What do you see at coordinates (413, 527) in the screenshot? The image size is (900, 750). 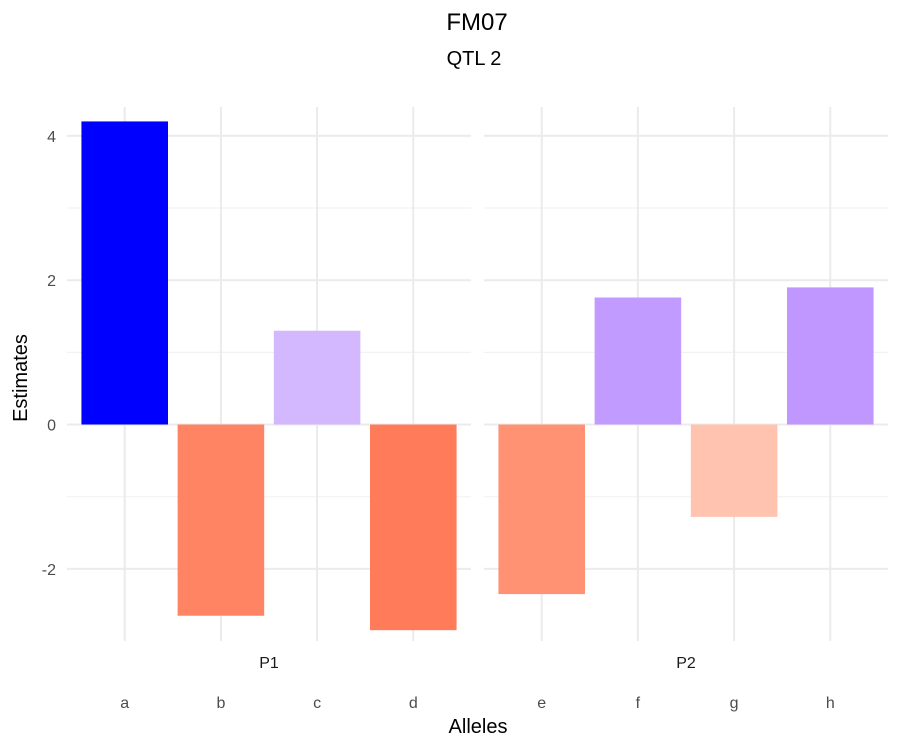 I see `bar-d` at bounding box center [413, 527].